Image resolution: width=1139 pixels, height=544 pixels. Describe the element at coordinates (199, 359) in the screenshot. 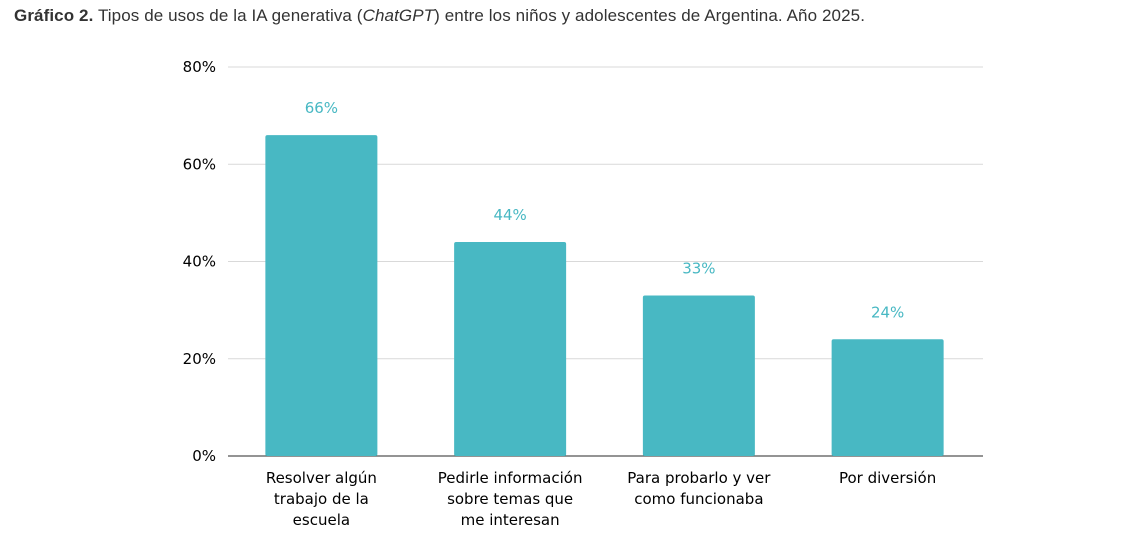

I see `y-tick-label: 20%` at that location.